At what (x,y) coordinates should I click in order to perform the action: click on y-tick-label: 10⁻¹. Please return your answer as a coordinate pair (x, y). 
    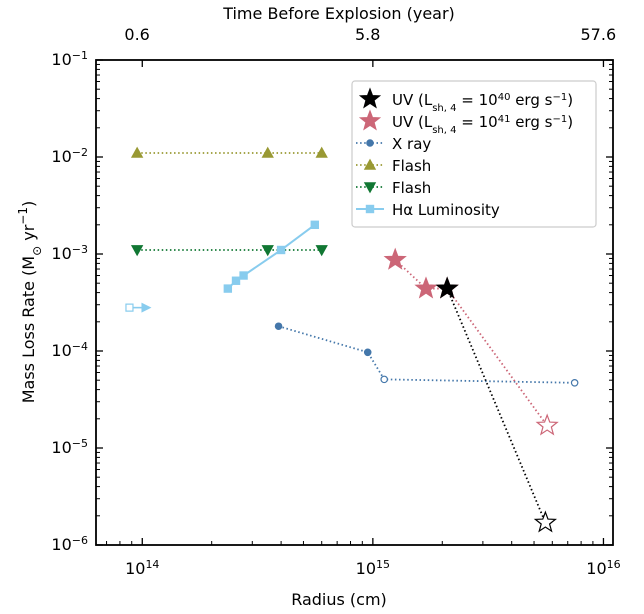
    Looking at the image, I should click on (69, 59).